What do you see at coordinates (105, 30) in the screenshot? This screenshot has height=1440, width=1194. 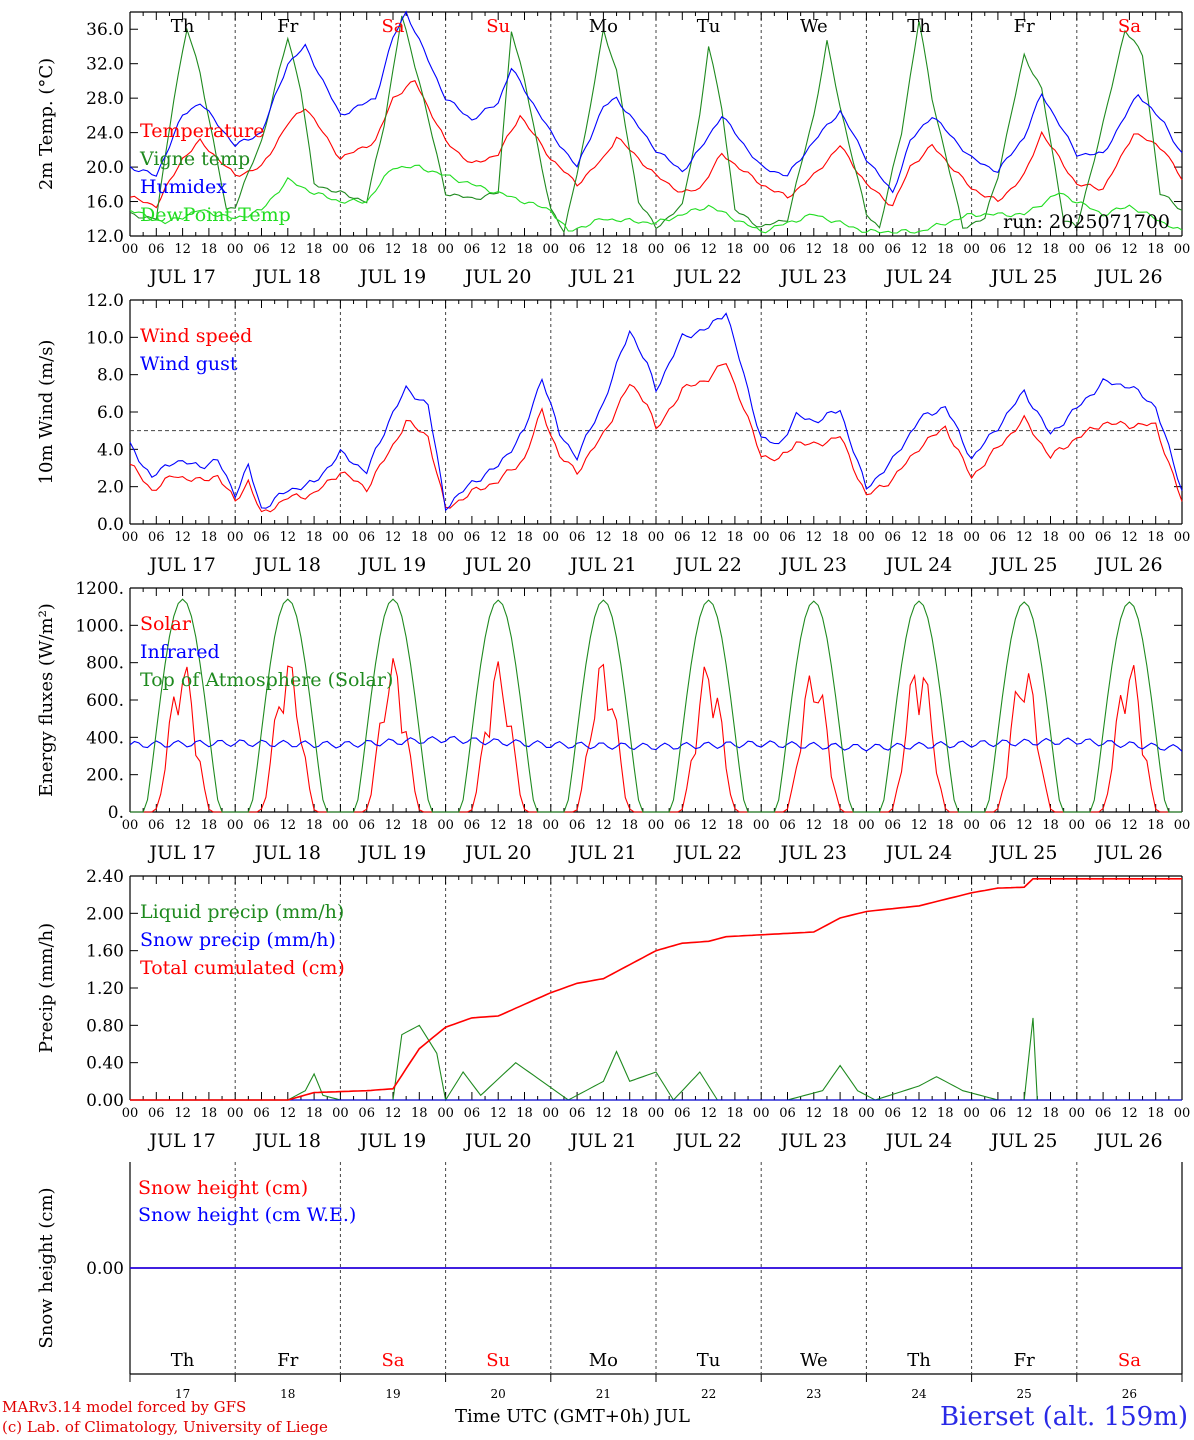 I see `y-tick-label: 36.0` at bounding box center [105, 30].